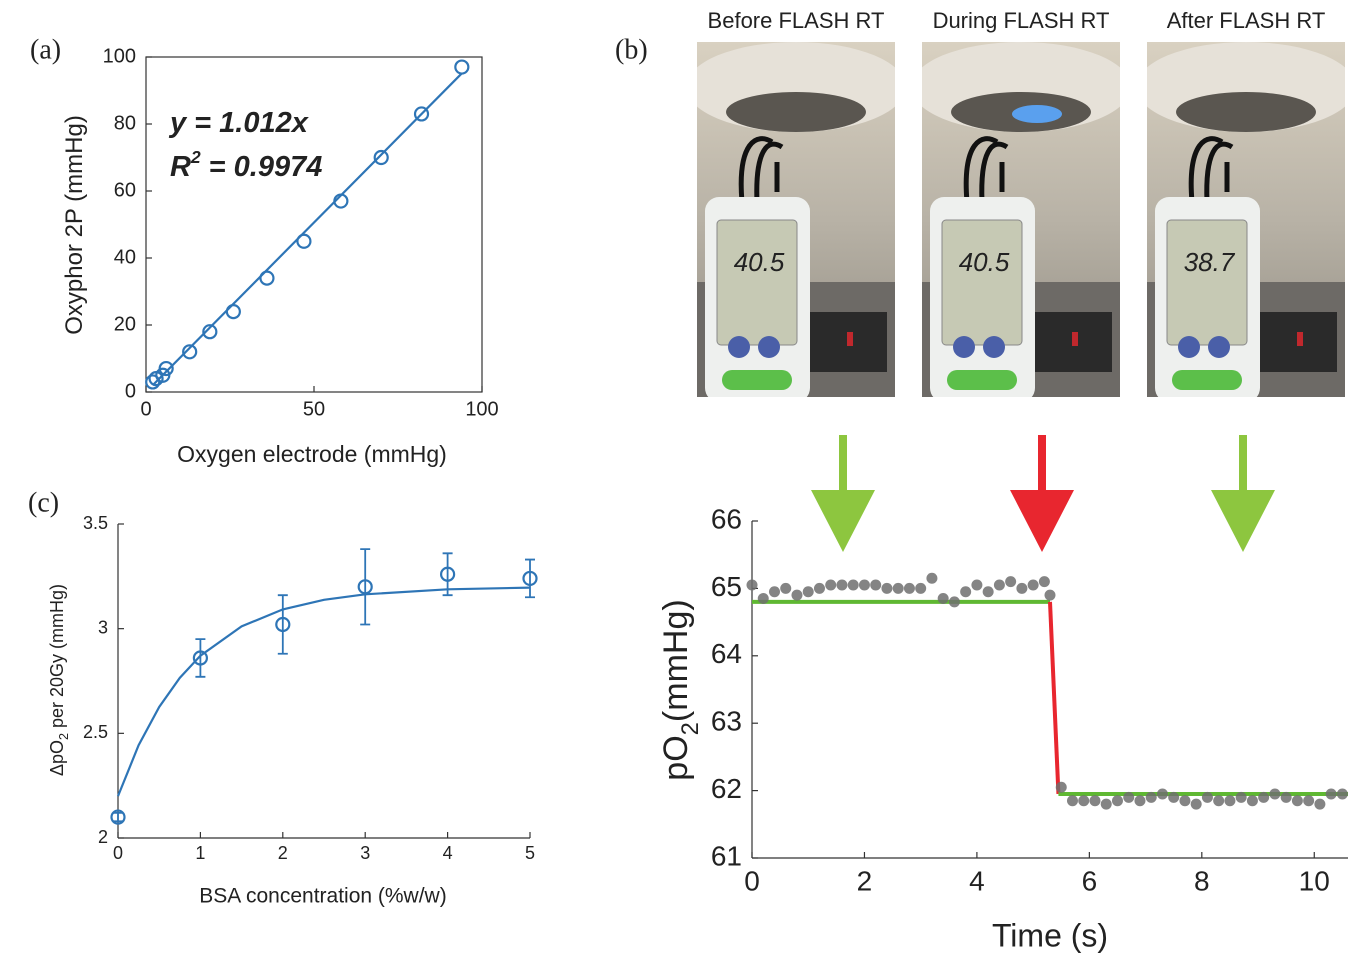 The width and height of the screenshot is (1361, 958). I want to click on photo-after: 38.7, so click(1246, 222).